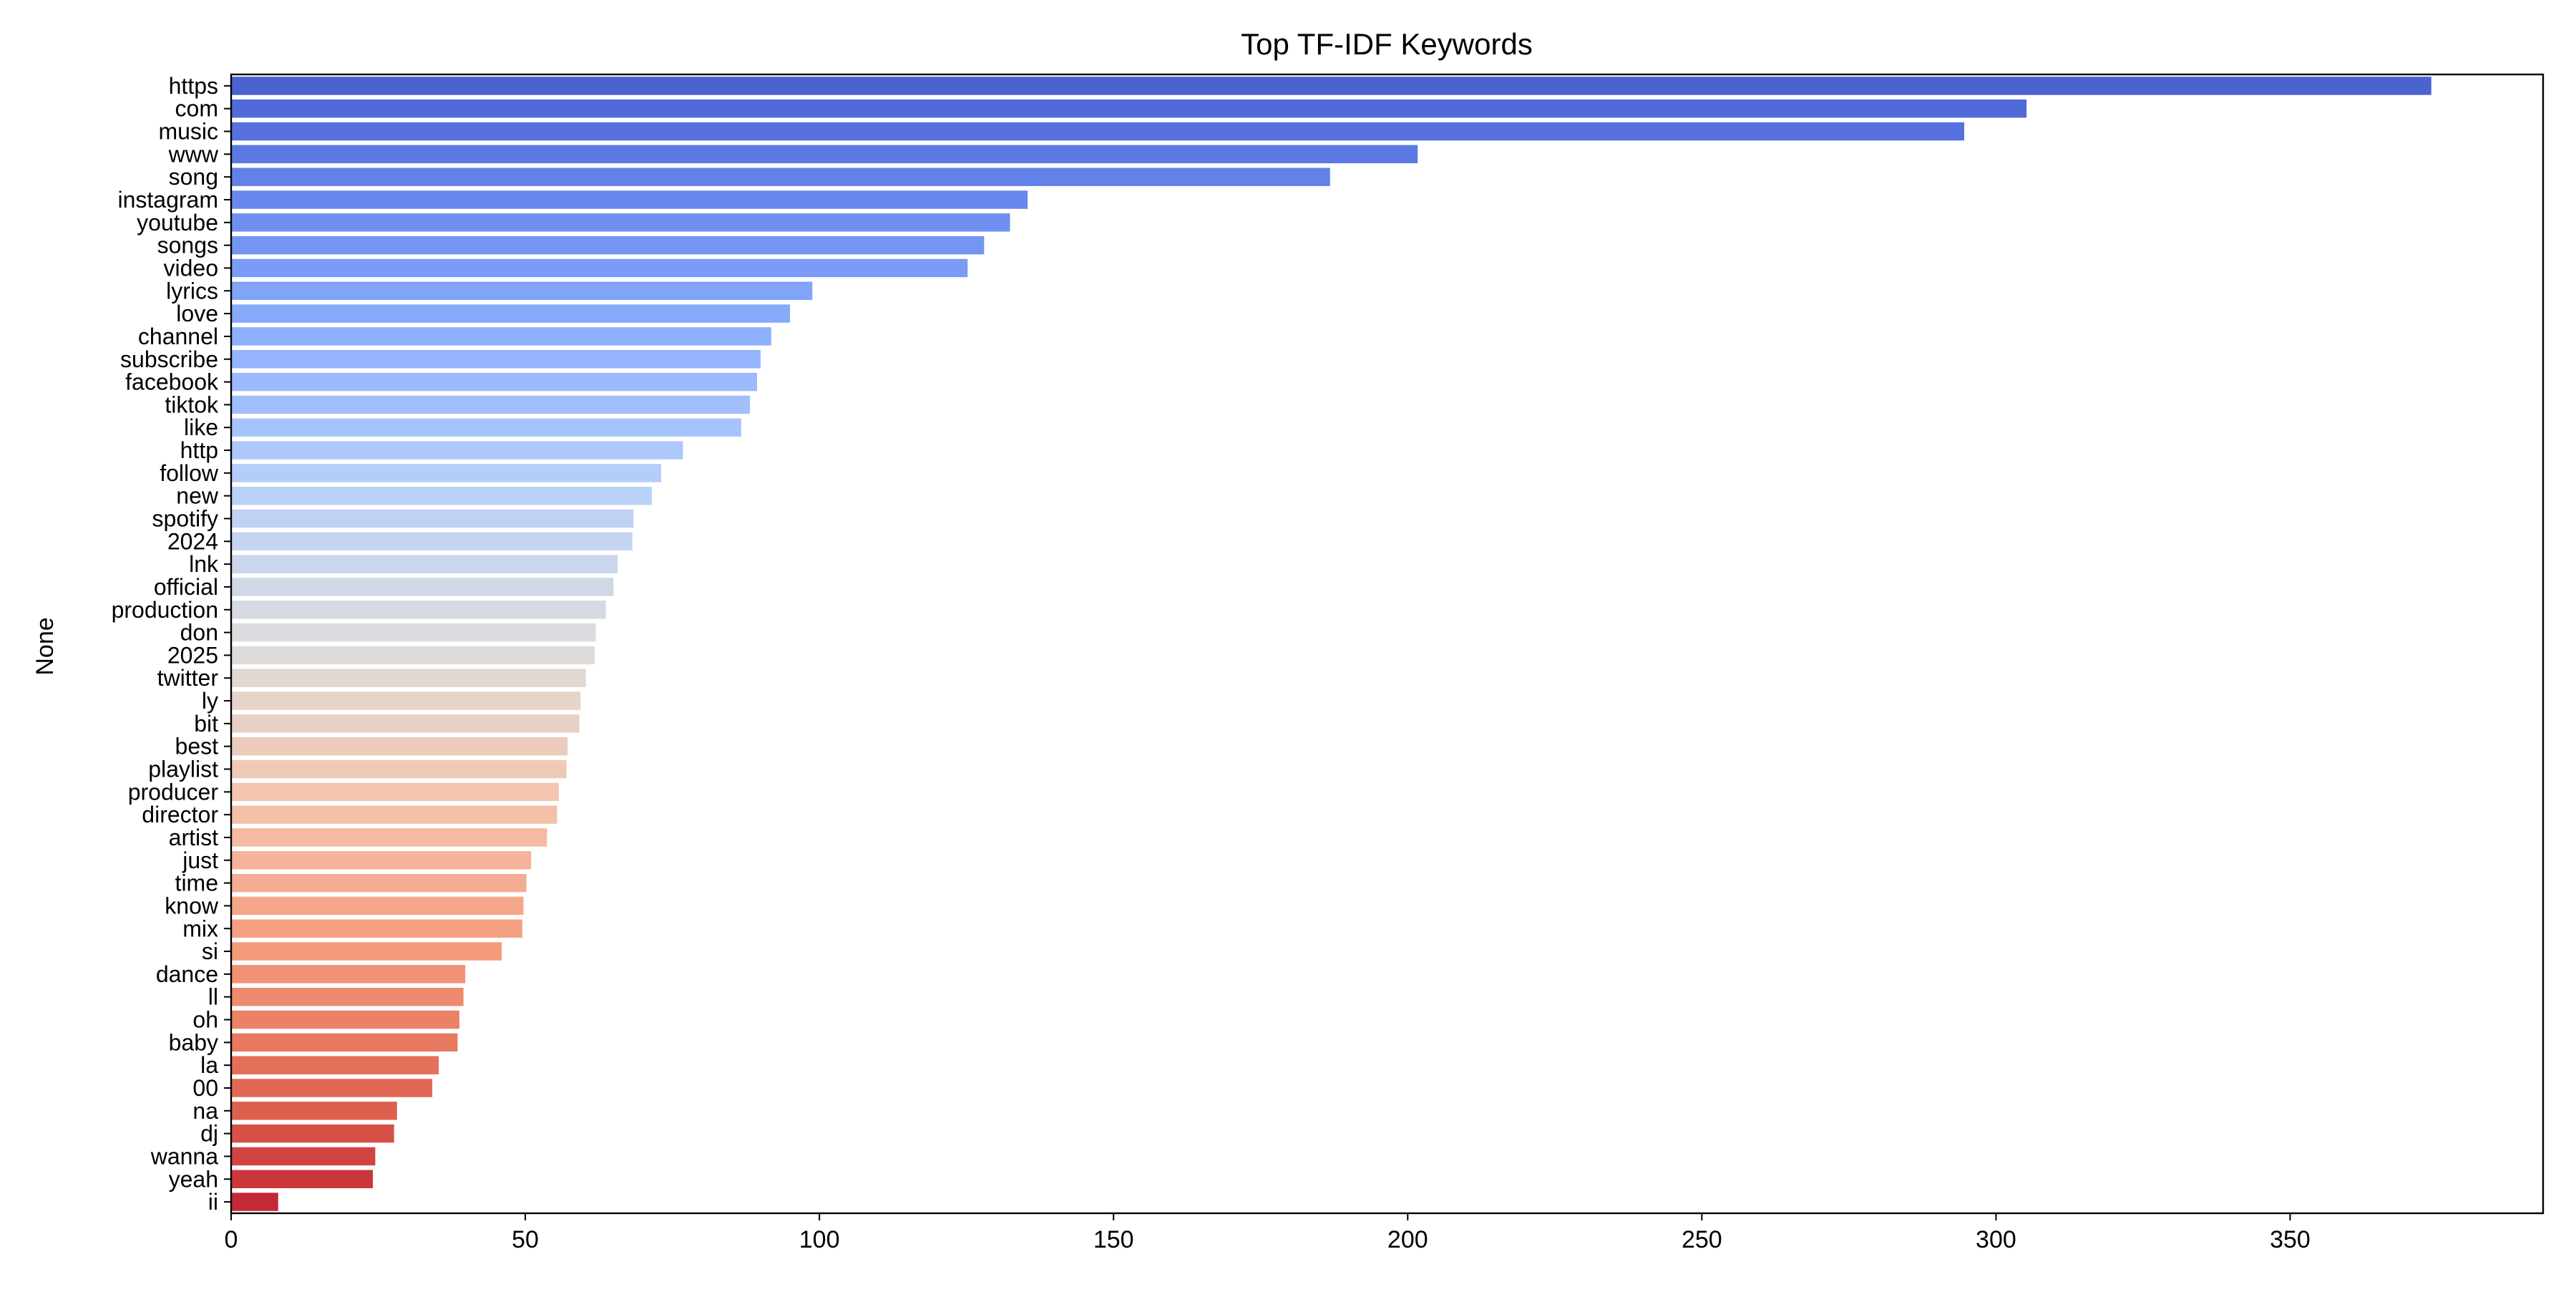 The width and height of the screenshot is (2576, 1292). Describe the element at coordinates (432, 518) in the screenshot. I see `bar-spotify` at that location.